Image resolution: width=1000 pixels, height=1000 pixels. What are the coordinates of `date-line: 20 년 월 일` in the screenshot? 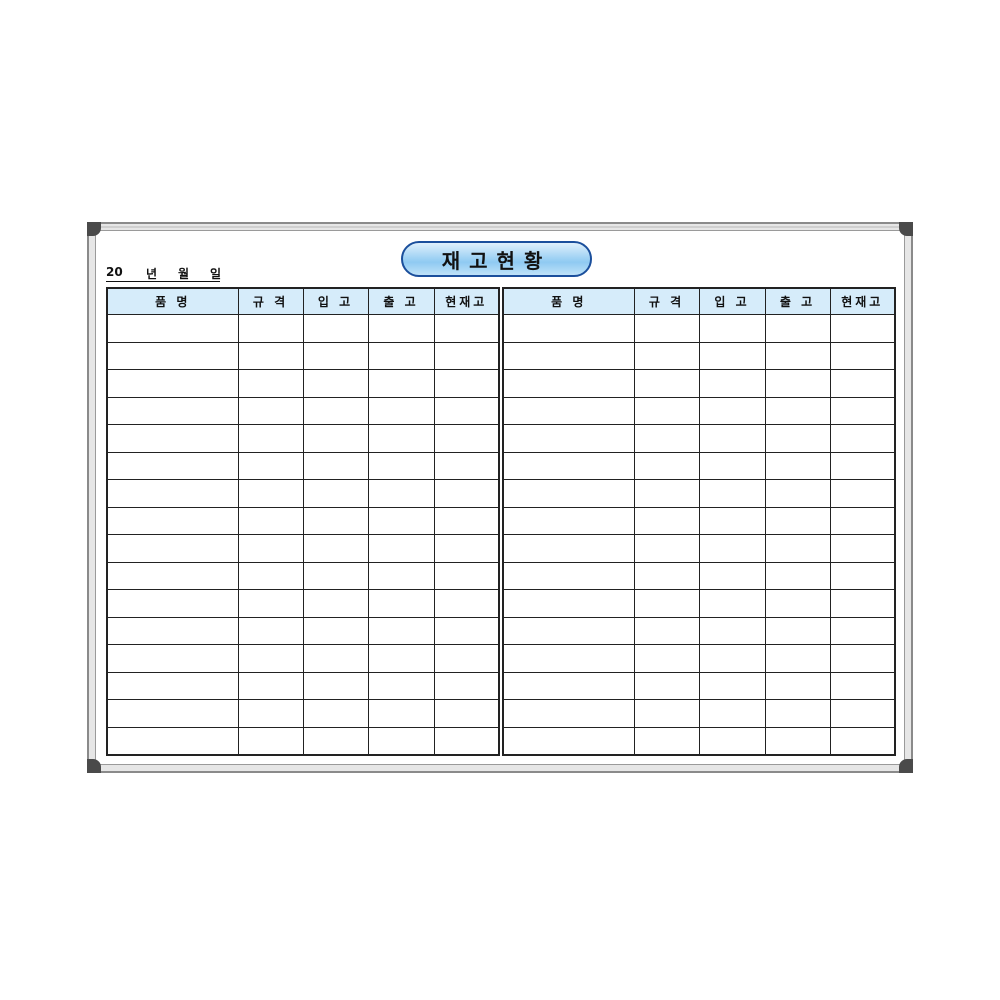 It's located at (163, 273).